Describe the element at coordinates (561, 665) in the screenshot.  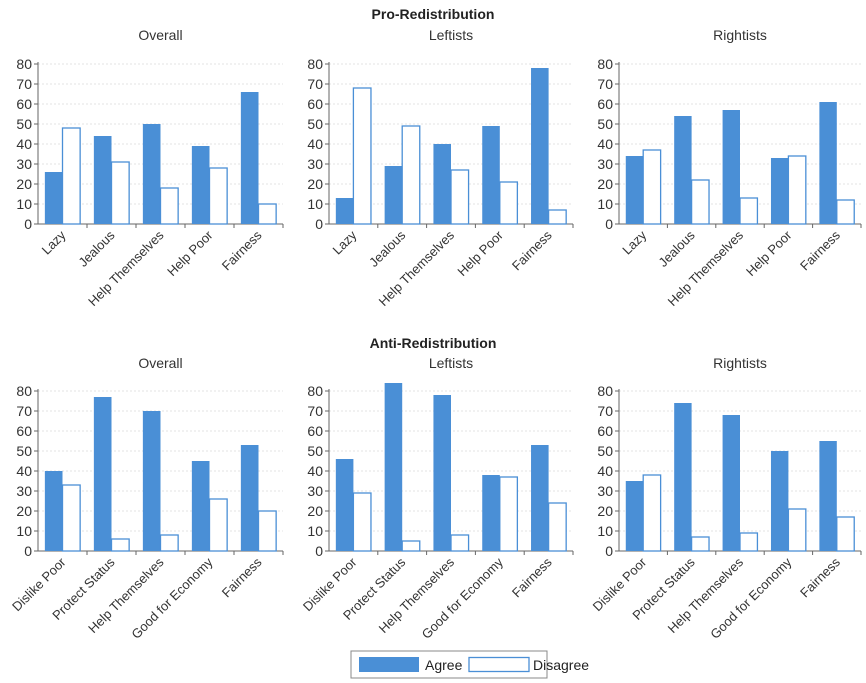
I see `legend-label-disagree: Disagree` at that location.